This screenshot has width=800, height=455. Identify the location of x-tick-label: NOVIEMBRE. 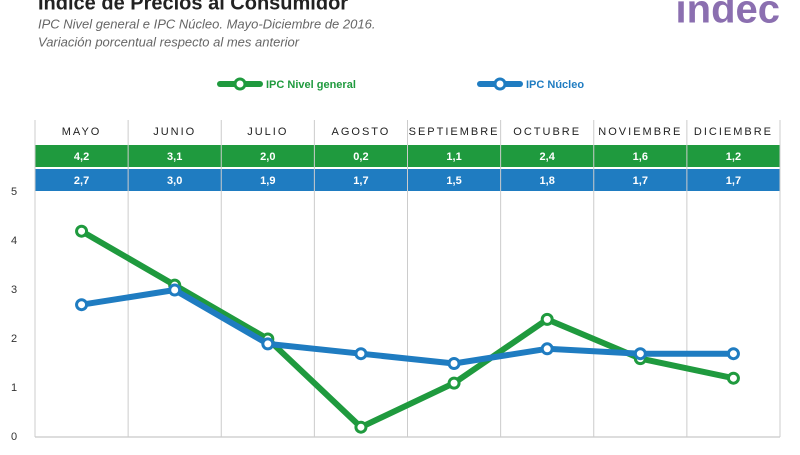
(640, 132).